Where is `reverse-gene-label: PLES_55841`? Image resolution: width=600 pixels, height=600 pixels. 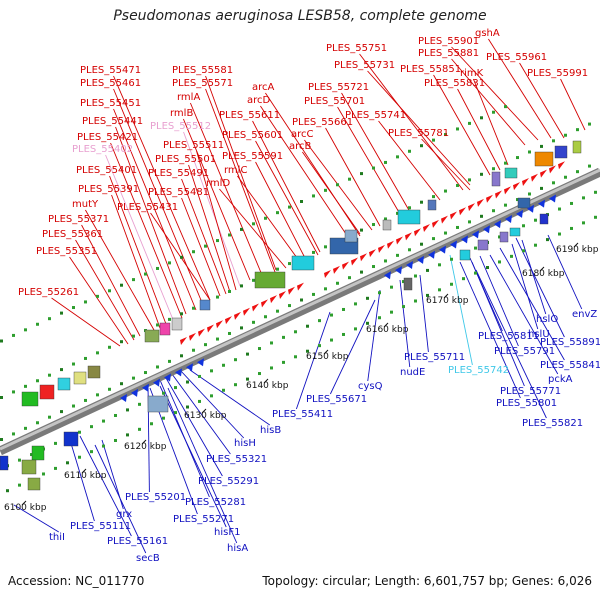 reverse-gene-label: PLES_55841 is located at coordinates (570, 365).